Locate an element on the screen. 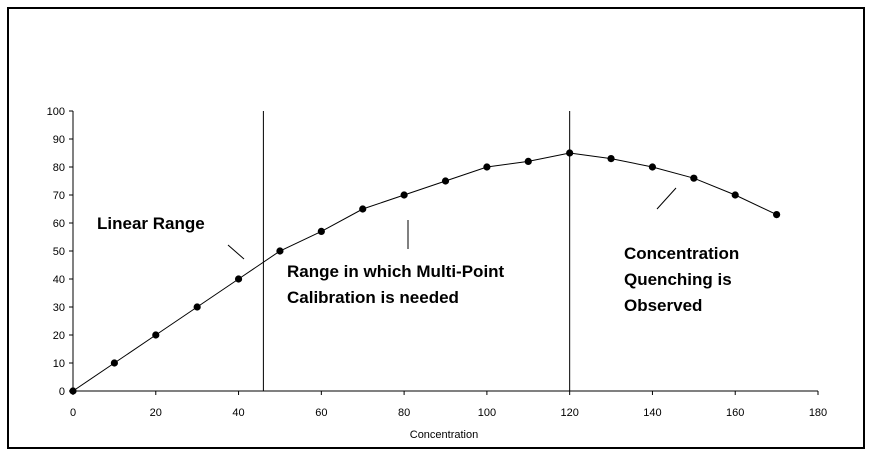 The image size is (872, 460). annotation-quenching-line-1: Concentration is located at coordinates (681, 253).